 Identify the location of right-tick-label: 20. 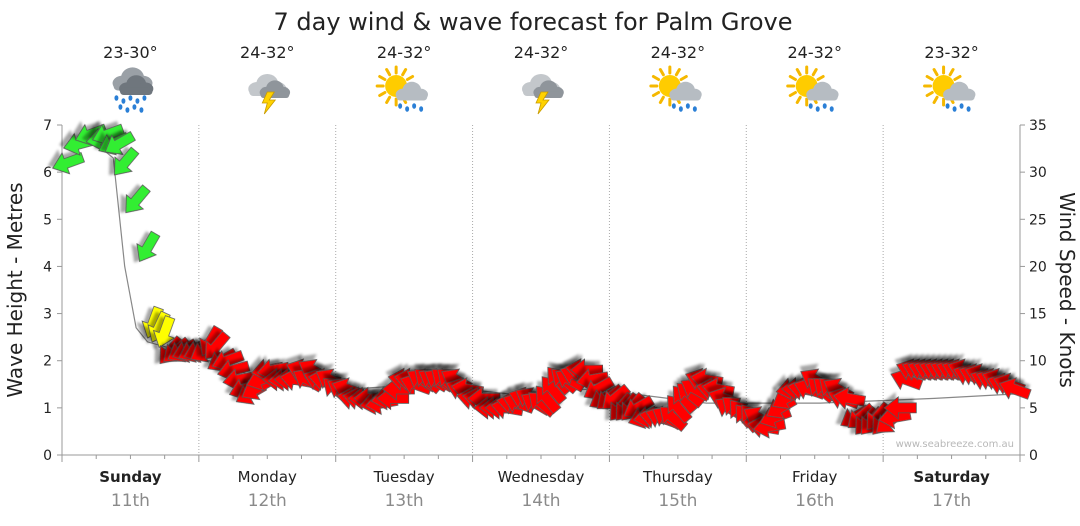
(1038, 267).